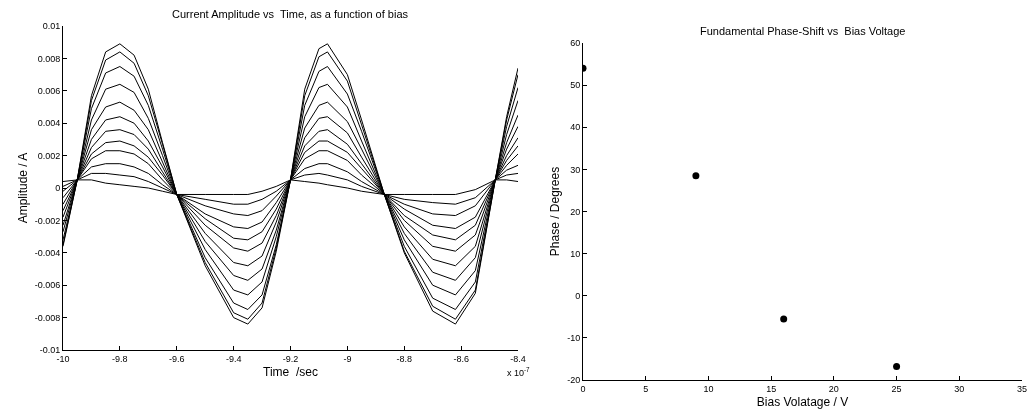 This screenshot has width=1030, height=412. Describe the element at coordinates (47, 220) in the screenshot. I see `y-tick-label: -0.002` at that location.